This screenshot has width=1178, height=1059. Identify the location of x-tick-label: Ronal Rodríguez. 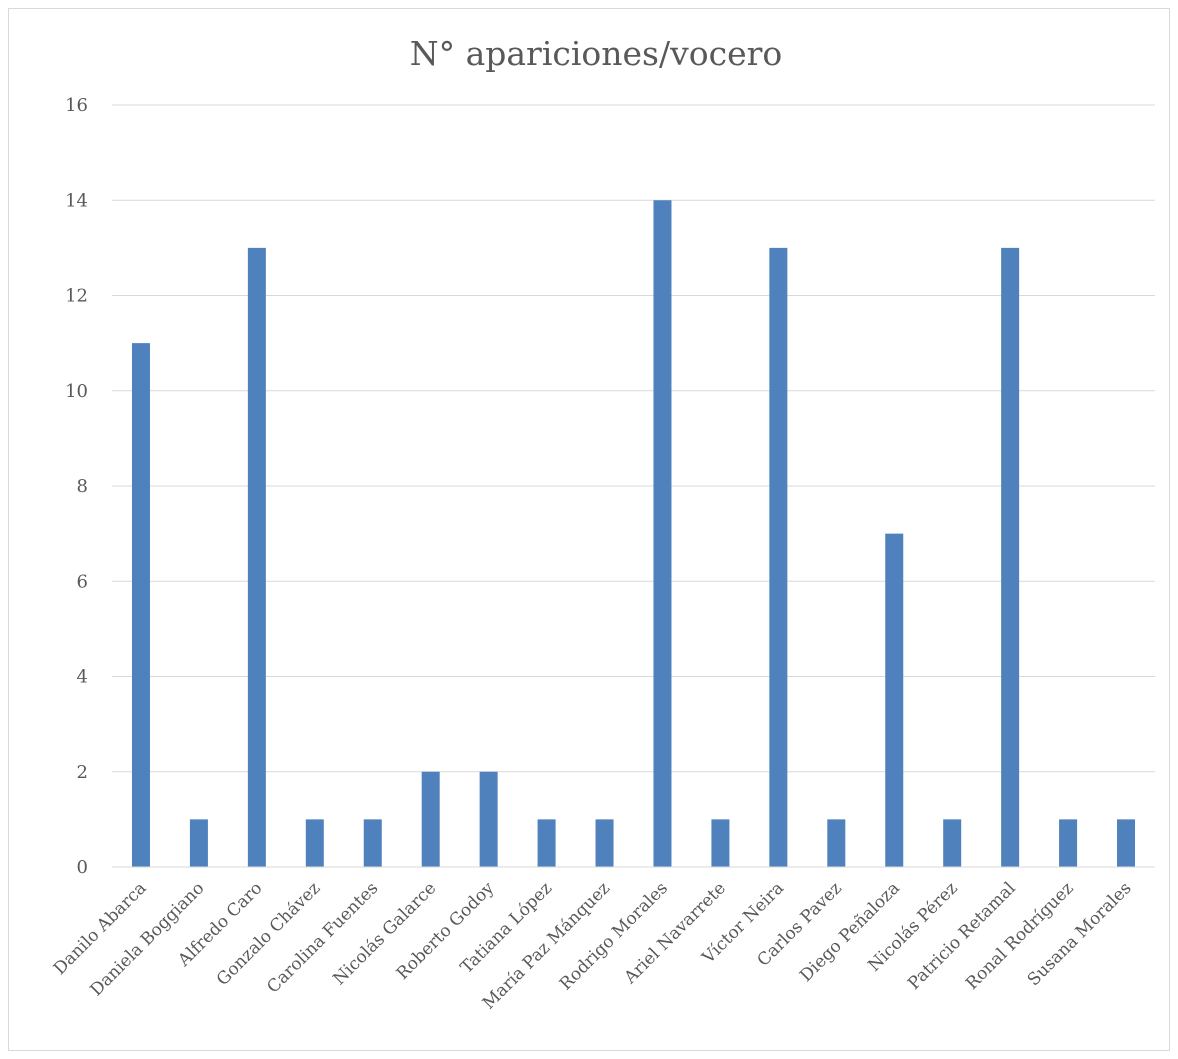
(1019, 935).